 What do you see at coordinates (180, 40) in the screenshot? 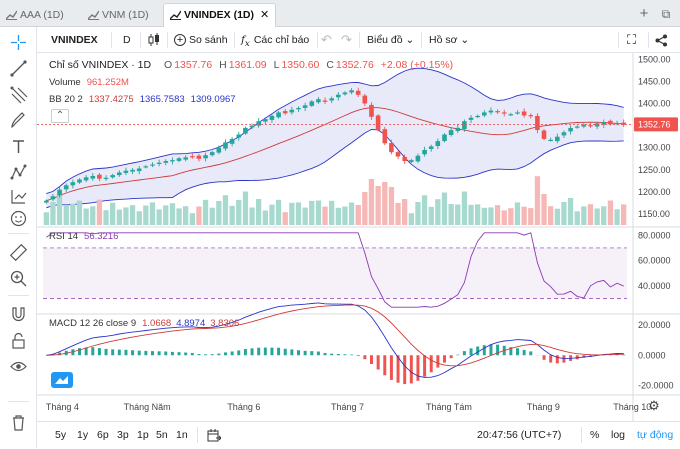
I see `plus-circle-icon: +` at bounding box center [180, 40].